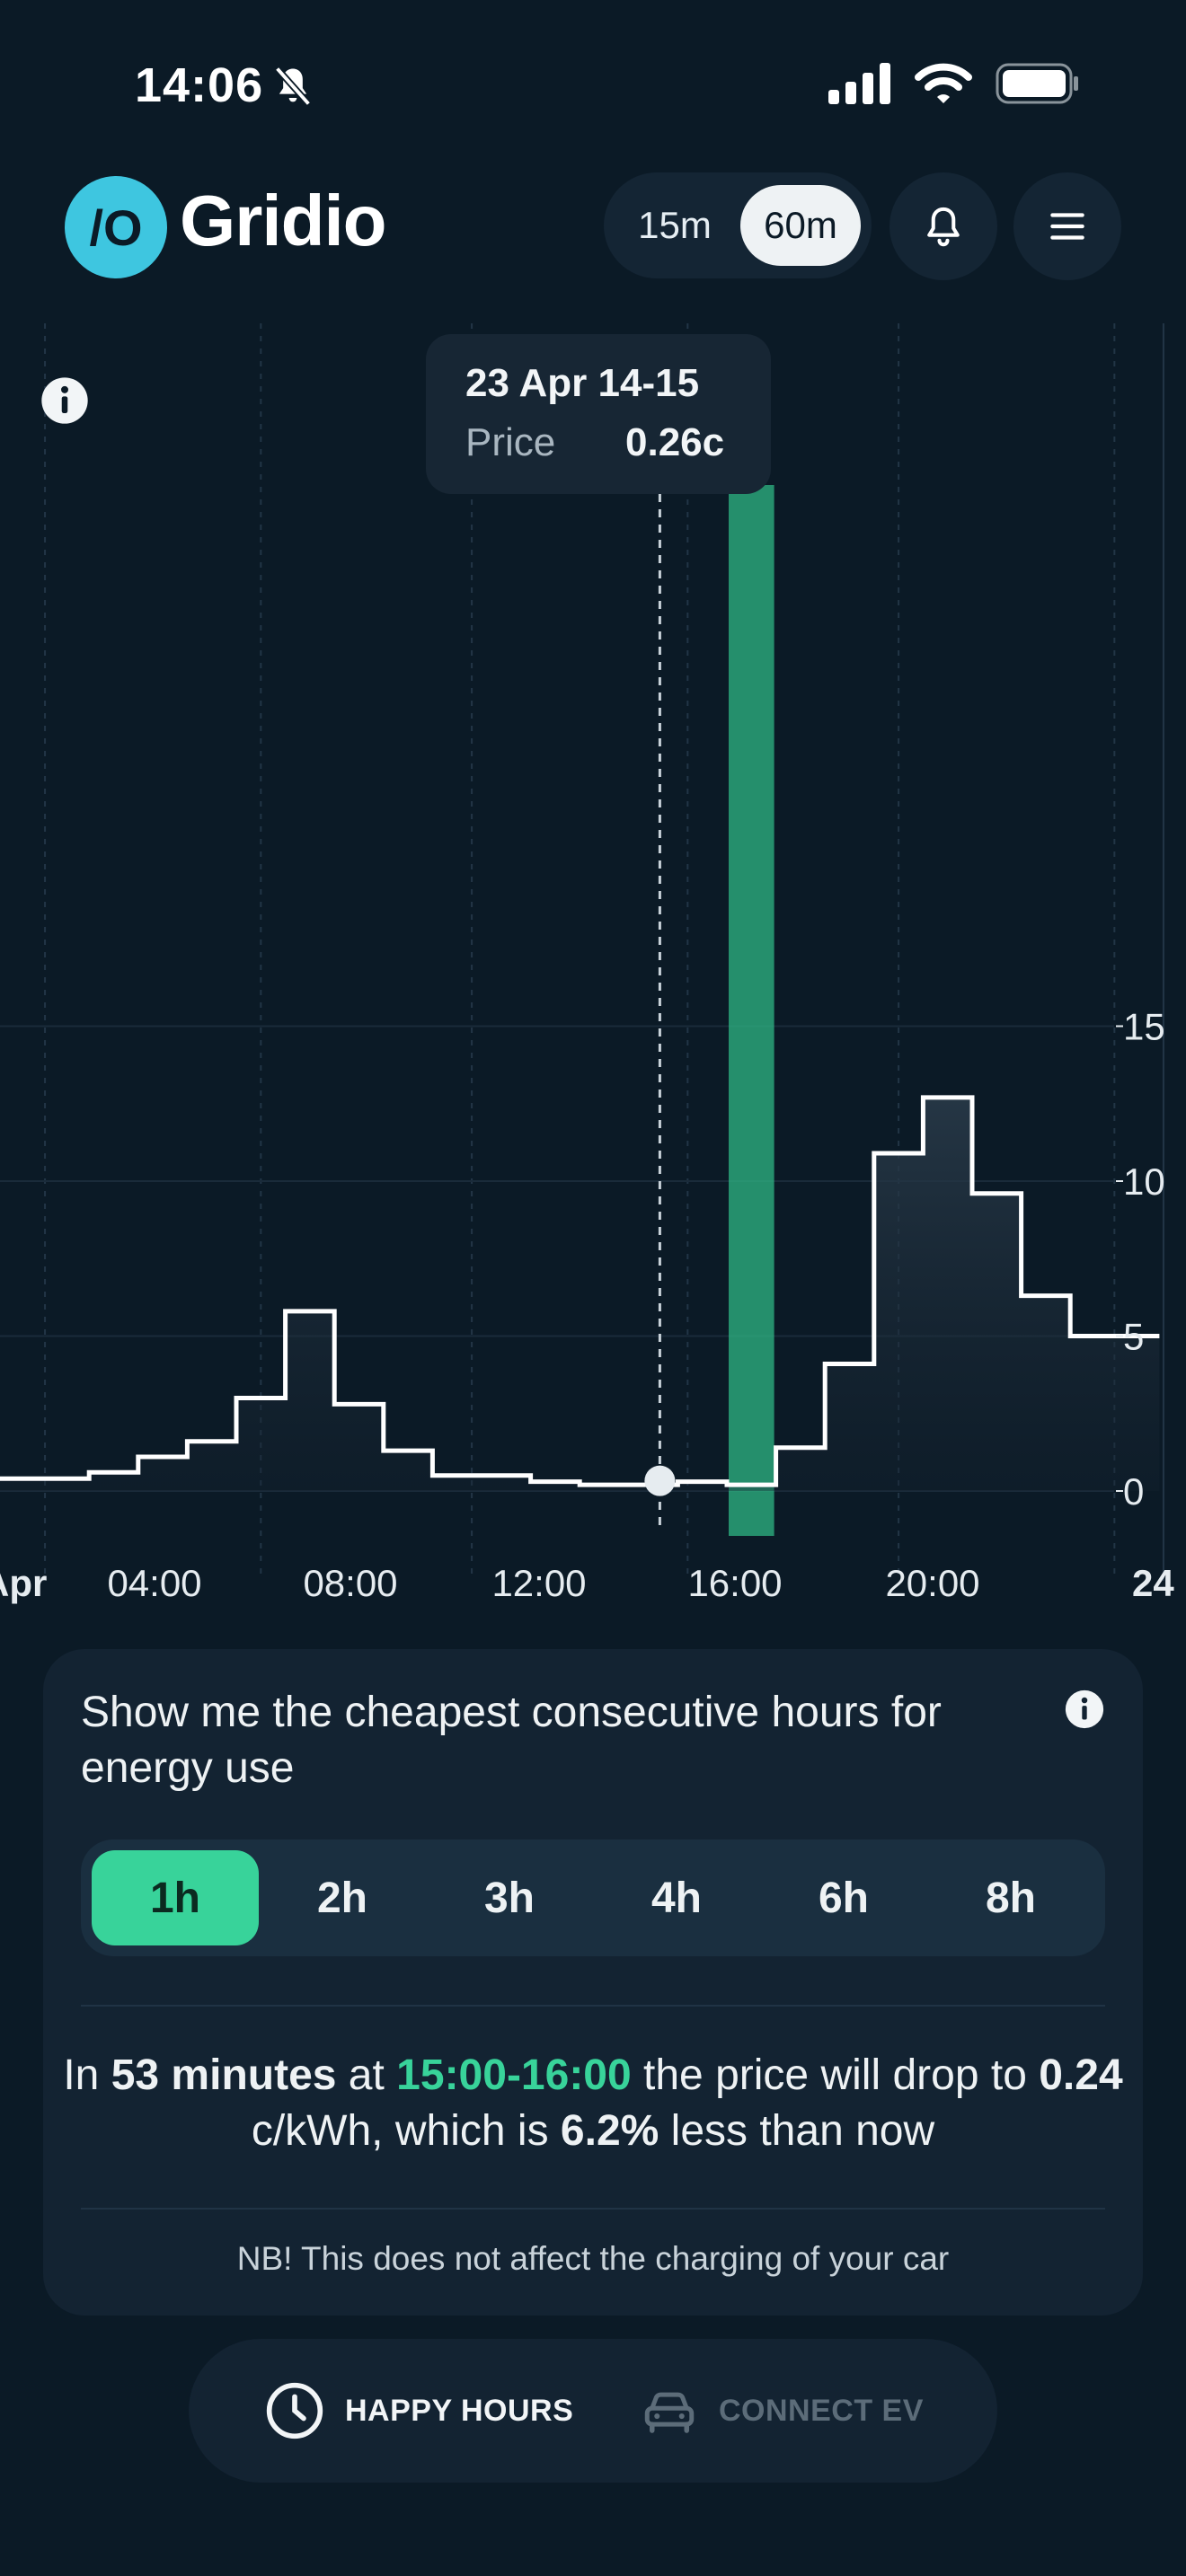  What do you see at coordinates (510, 442) in the screenshot?
I see `tooltip-price-label: Price` at bounding box center [510, 442].